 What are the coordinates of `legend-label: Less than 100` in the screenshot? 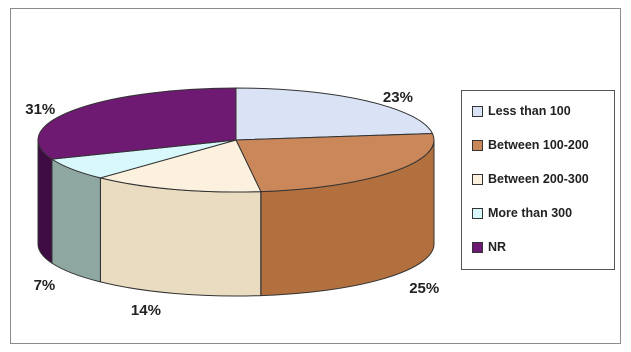 It's located at (529, 111).